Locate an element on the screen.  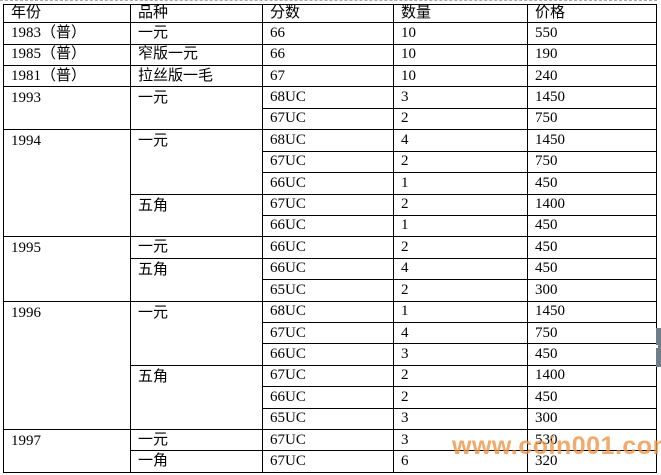
table-row: 1997 一元 67UC 3 530 is located at coordinates (330, 451).